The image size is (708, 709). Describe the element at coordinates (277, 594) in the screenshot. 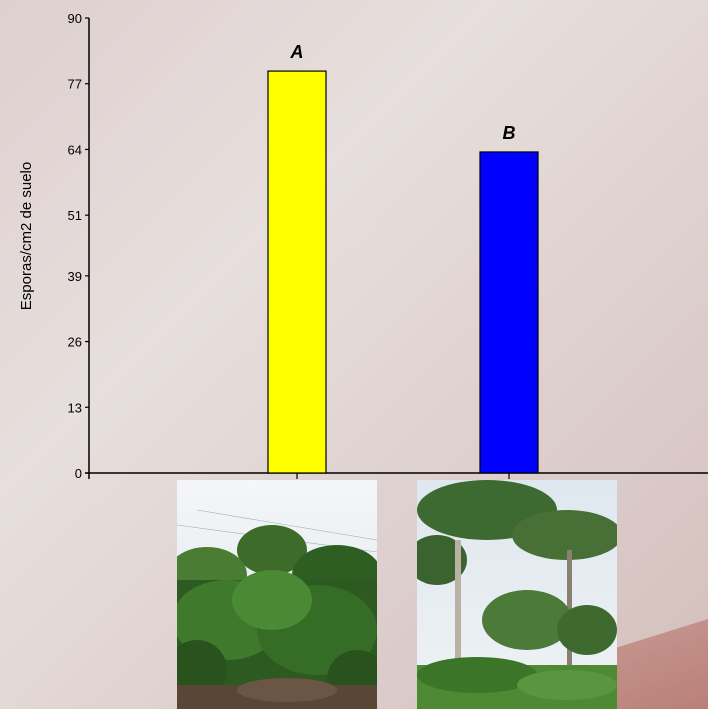

I see `coffee-plantation-photo` at that location.